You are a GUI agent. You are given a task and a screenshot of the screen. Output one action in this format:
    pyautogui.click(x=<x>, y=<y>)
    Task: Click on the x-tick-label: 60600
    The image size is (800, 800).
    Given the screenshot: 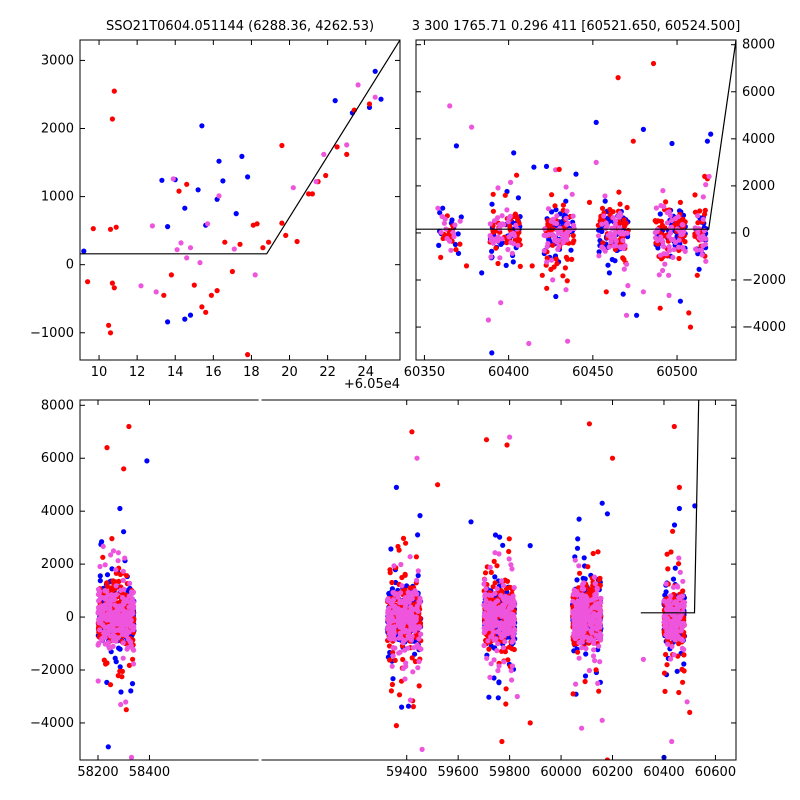 What is the action you would take?
    pyautogui.click(x=715, y=772)
    